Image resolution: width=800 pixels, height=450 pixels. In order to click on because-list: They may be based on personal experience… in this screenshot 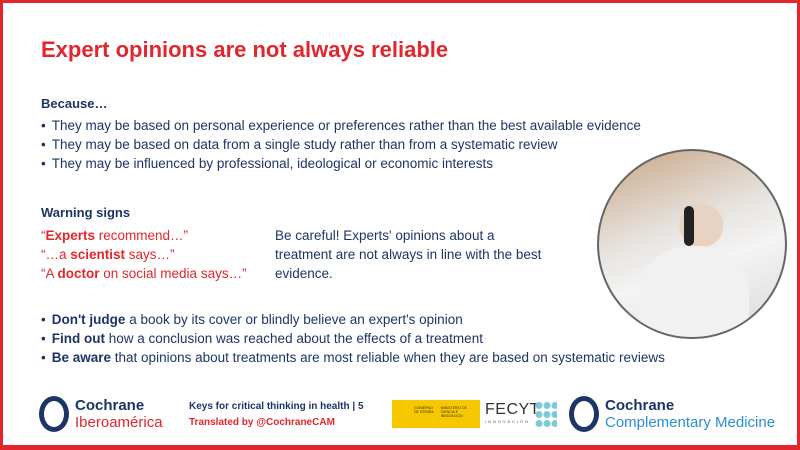, I will do `click(341, 144)`.